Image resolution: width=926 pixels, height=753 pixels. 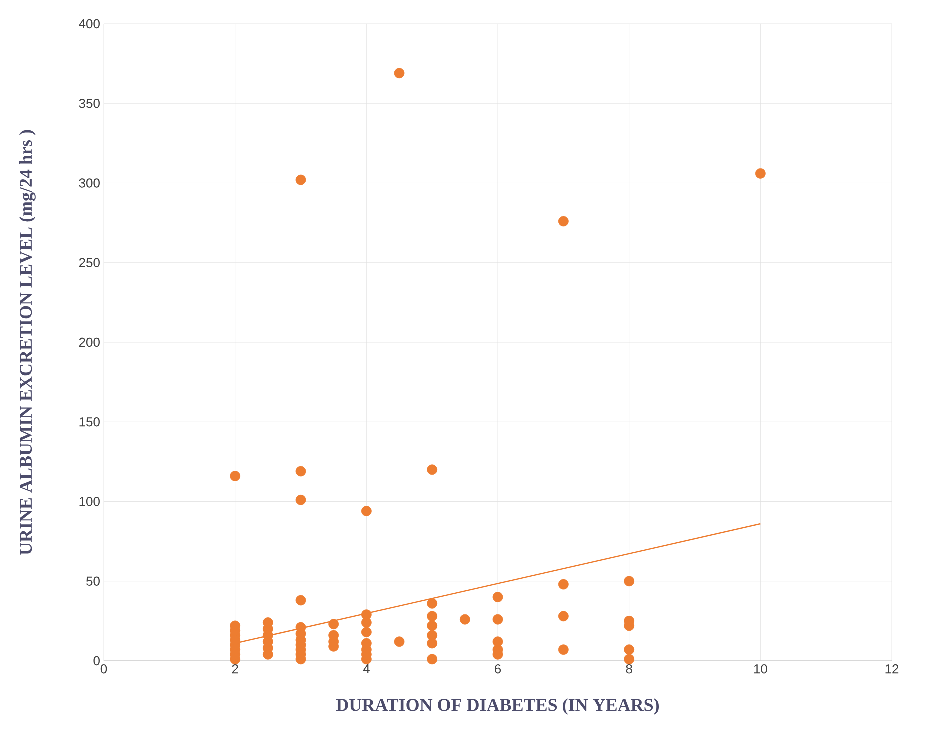 I want to click on y-tick-label: 0, so click(x=97, y=661).